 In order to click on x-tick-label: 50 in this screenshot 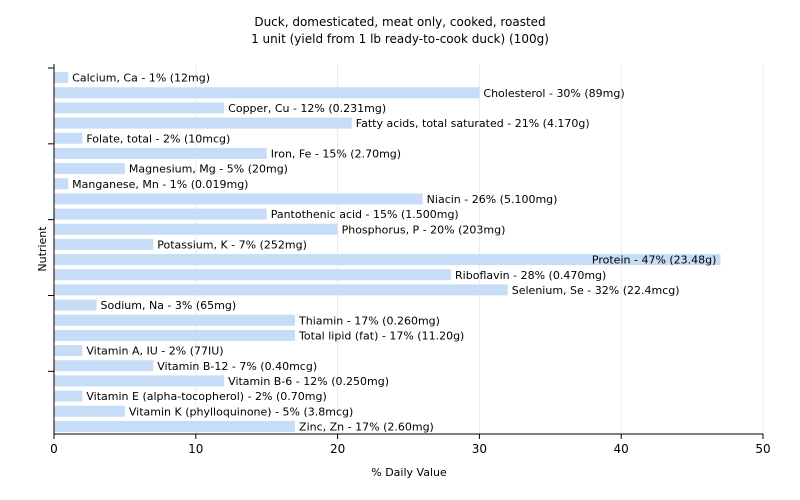, I will do `click(762, 449)`.